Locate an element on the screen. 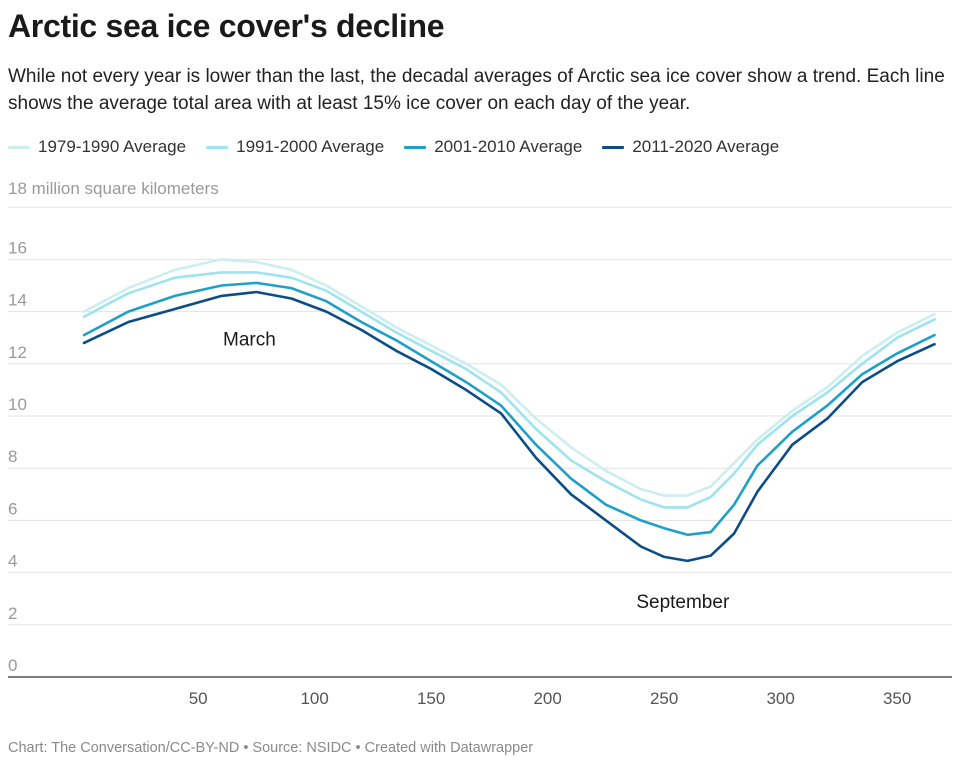 This screenshot has width=960, height=768. y-tick-label: 2 is located at coordinates (12, 613).